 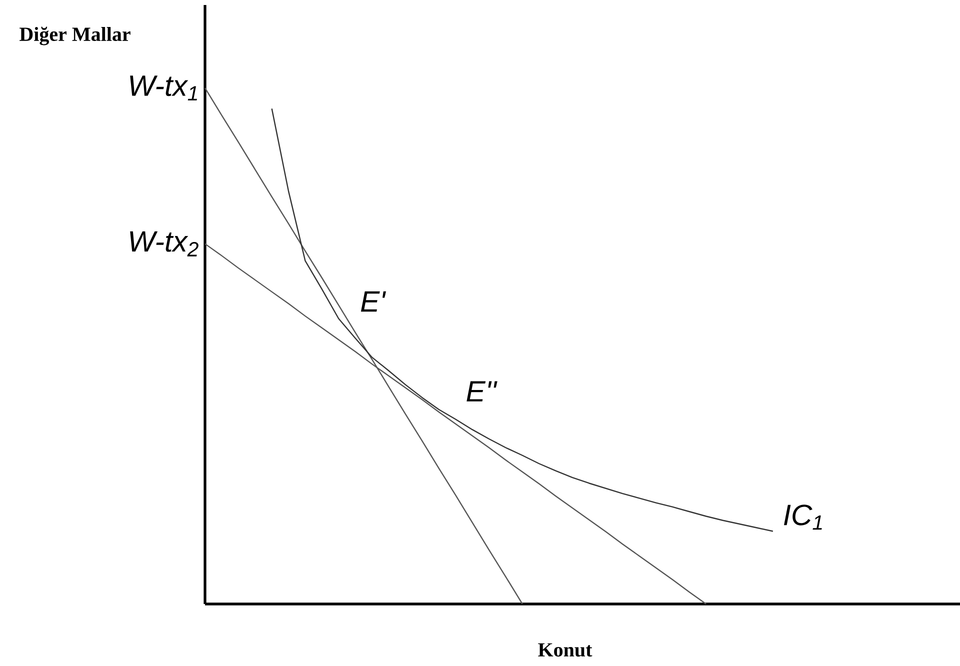 I want to click on annotation: E'', so click(x=482, y=391).